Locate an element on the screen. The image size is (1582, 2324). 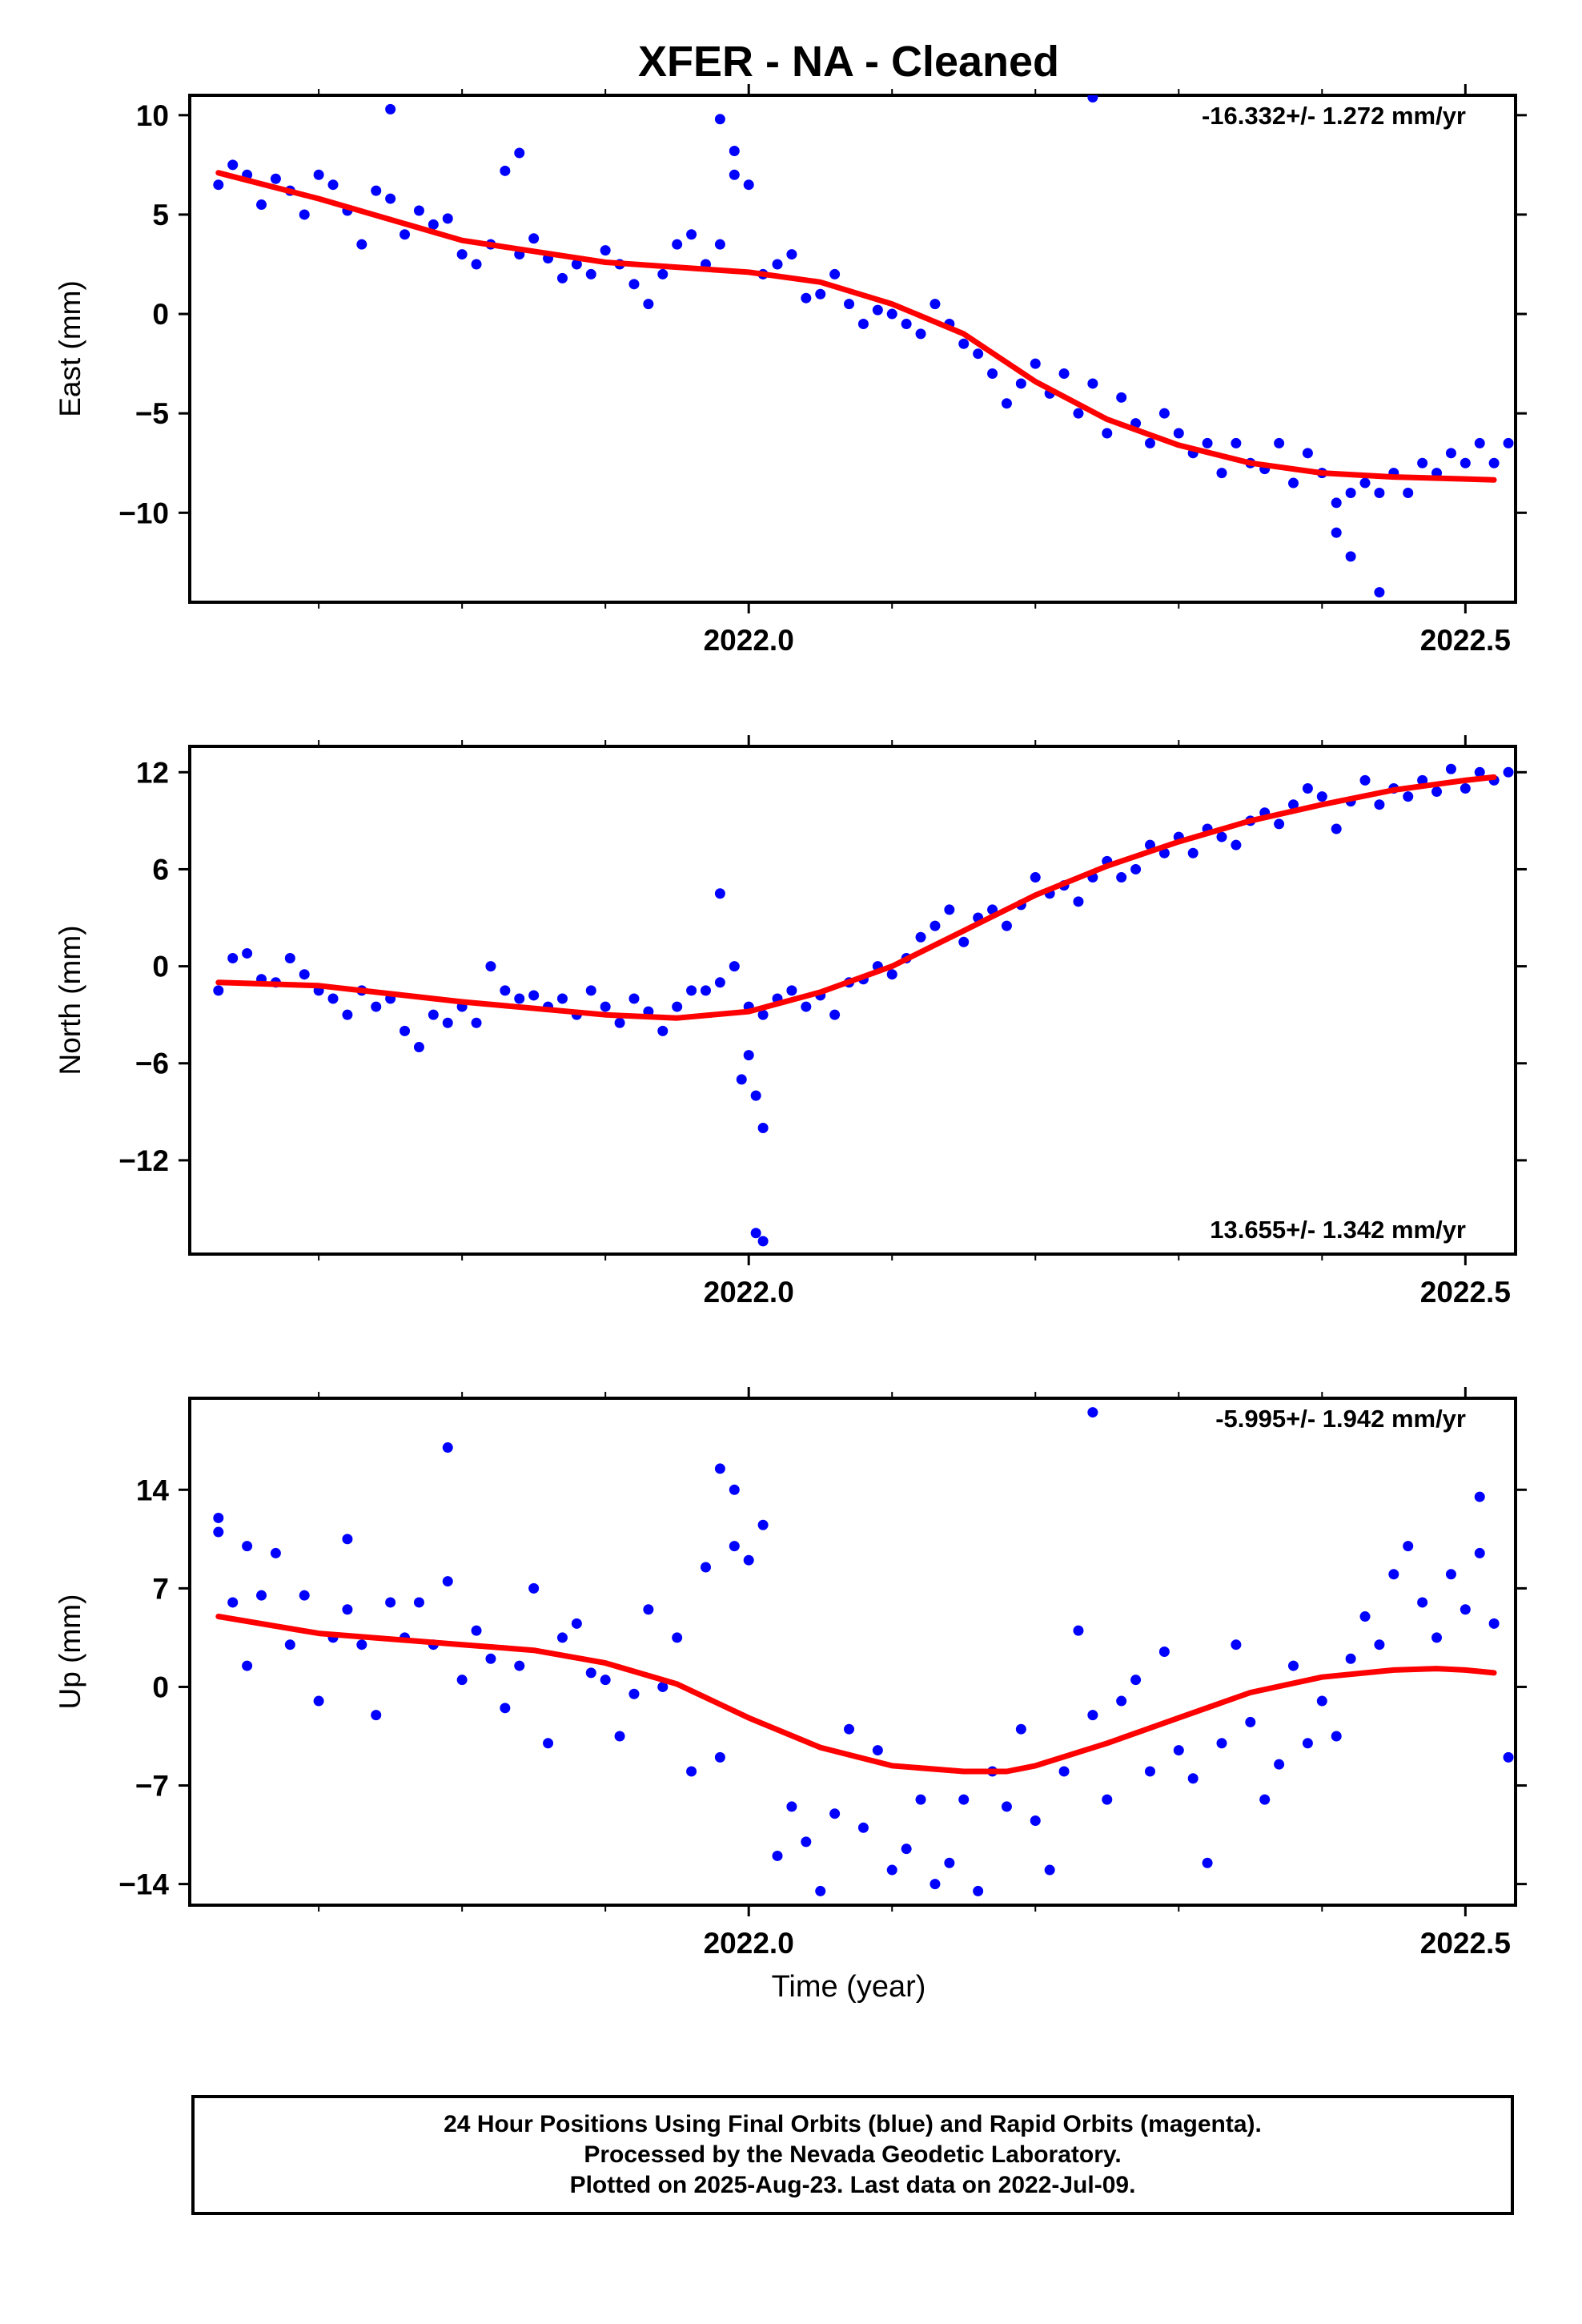
y-tick-label: −5 is located at coordinates (152, 413).